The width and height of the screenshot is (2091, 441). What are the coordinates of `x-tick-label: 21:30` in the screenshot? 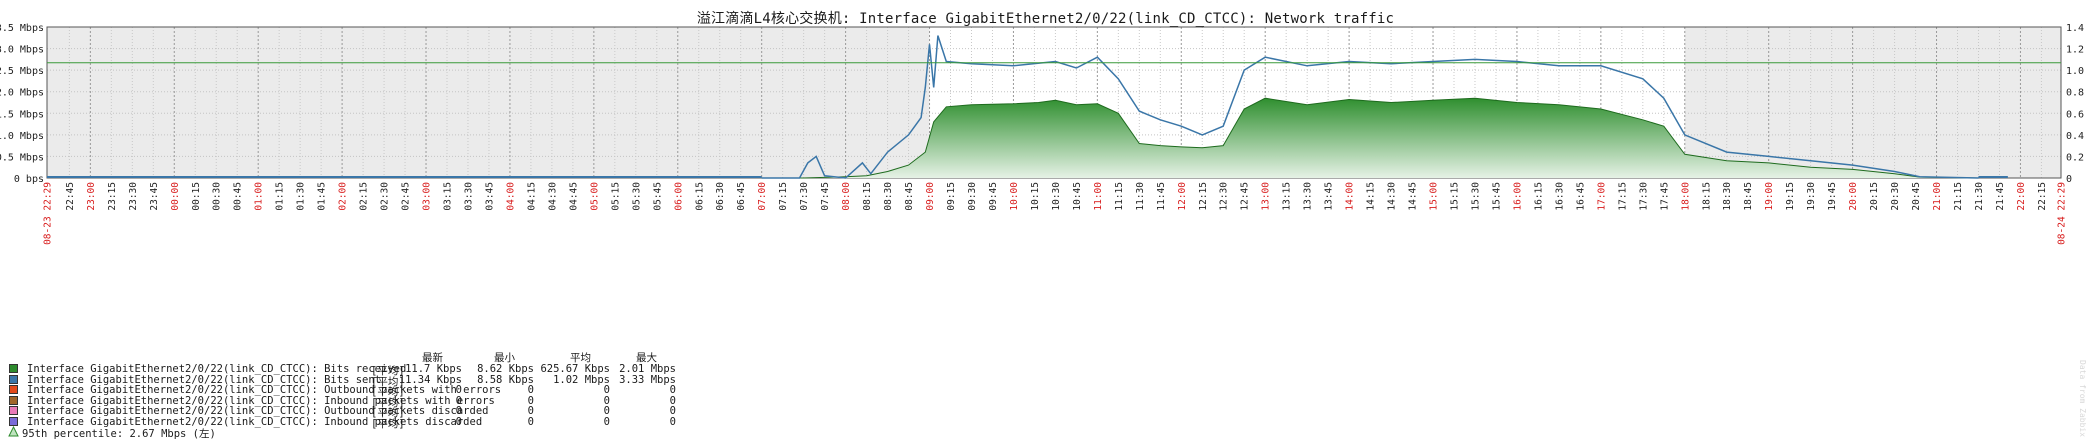 It's located at (1979, 196).